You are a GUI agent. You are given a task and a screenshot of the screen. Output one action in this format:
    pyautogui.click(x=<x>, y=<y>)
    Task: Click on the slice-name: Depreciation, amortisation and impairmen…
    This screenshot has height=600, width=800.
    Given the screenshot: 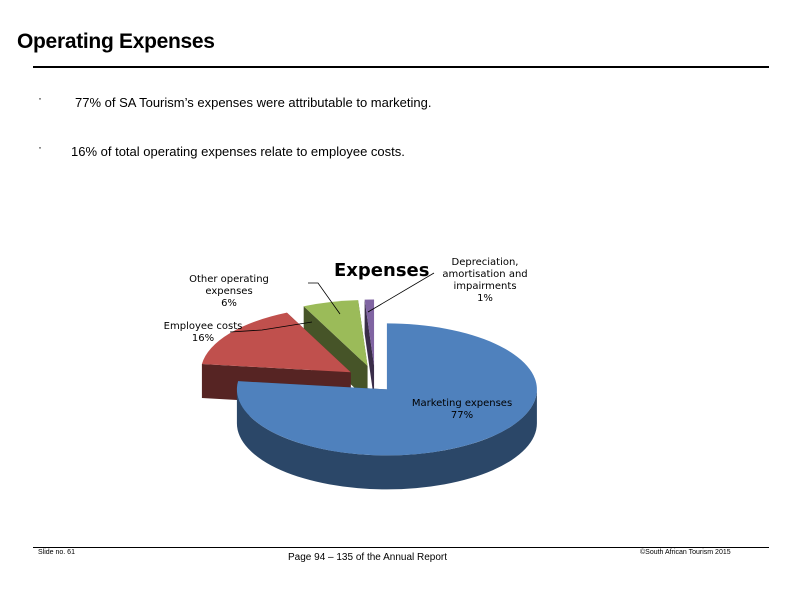 What is the action you would take?
    pyautogui.click(x=485, y=274)
    